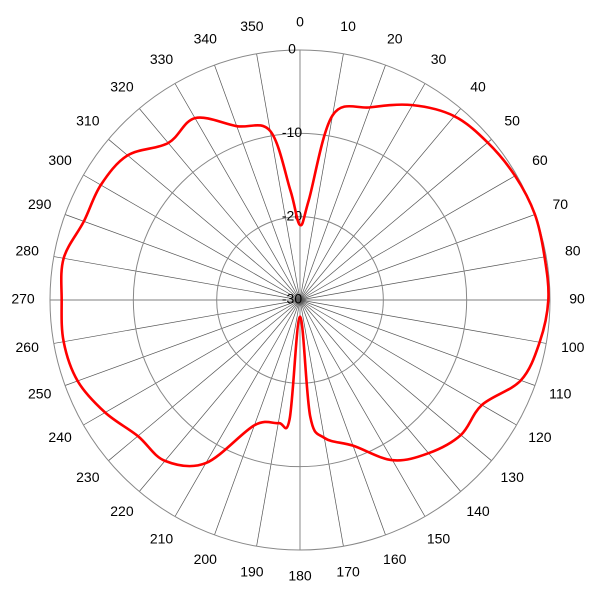  I want to click on angle-label: 20, so click(395, 38).